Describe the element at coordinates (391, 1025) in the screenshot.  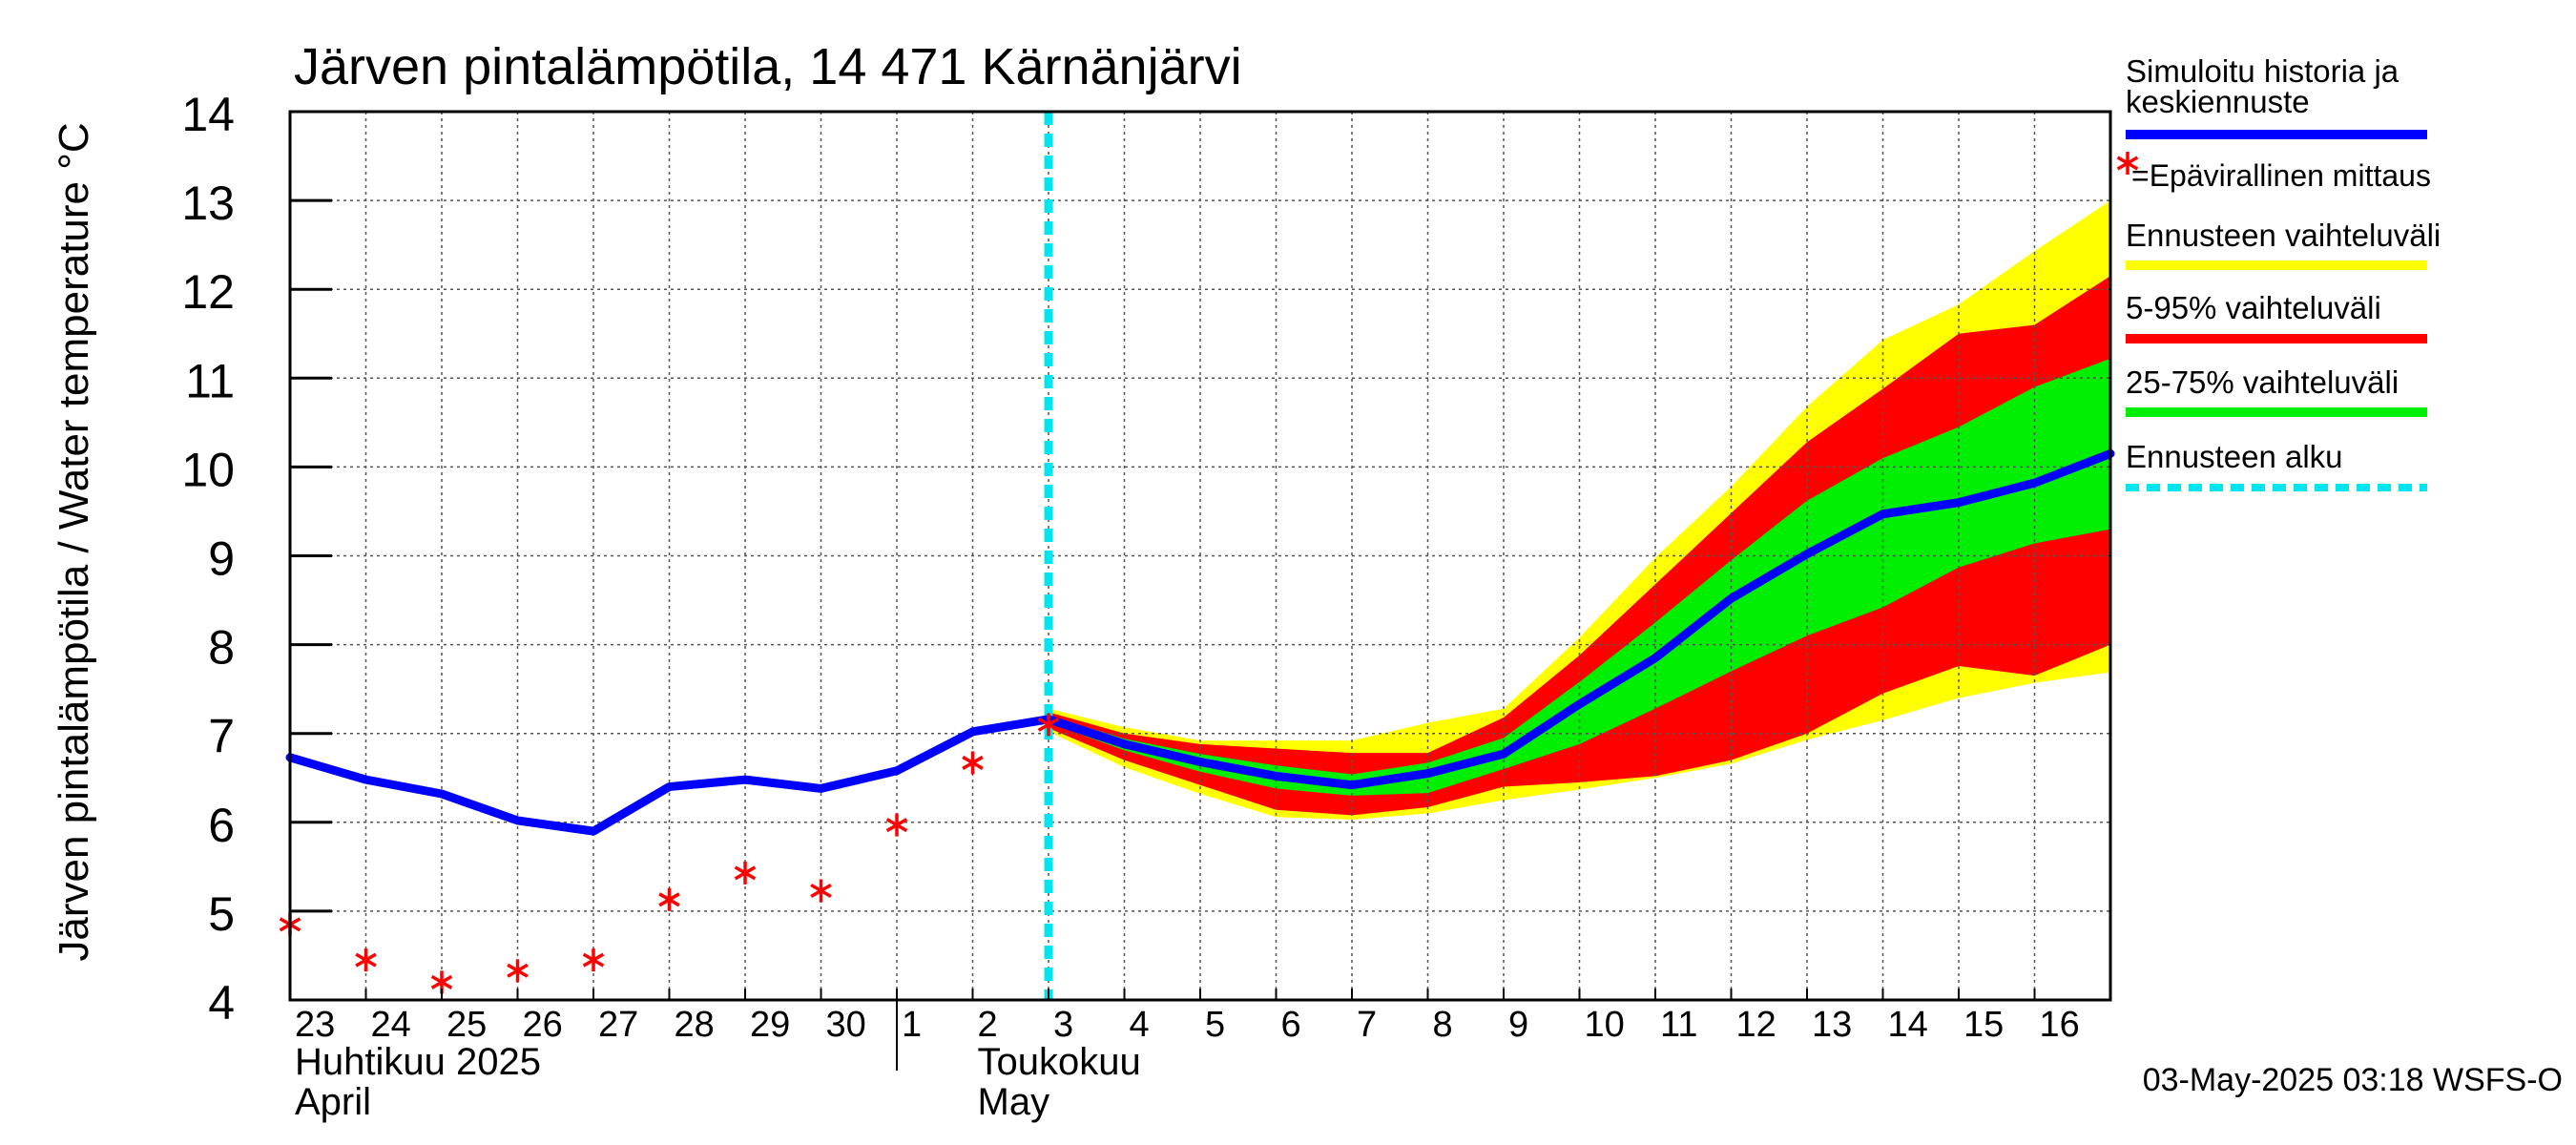
I see `x-tick-label: 24` at that location.